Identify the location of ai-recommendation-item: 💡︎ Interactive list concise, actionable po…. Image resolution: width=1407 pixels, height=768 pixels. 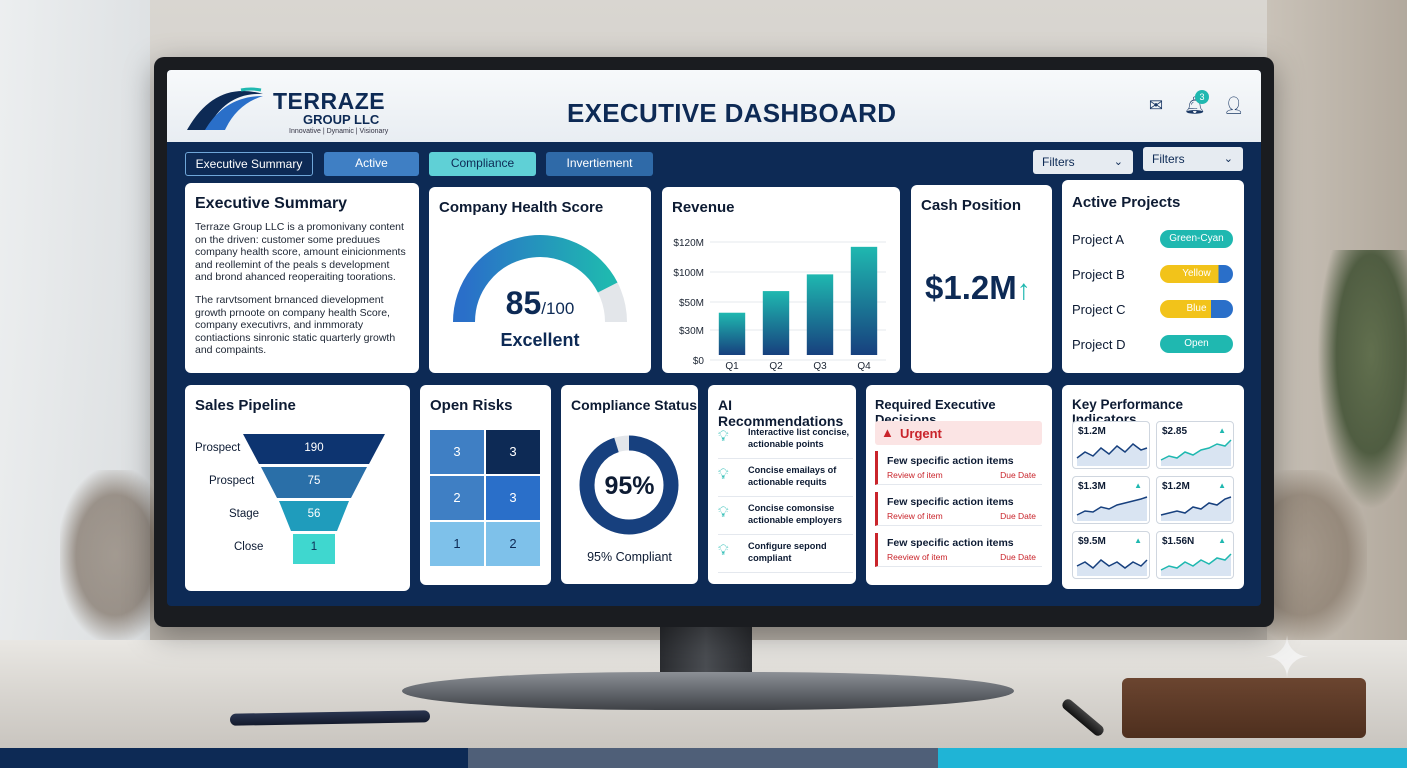
(785, 442).